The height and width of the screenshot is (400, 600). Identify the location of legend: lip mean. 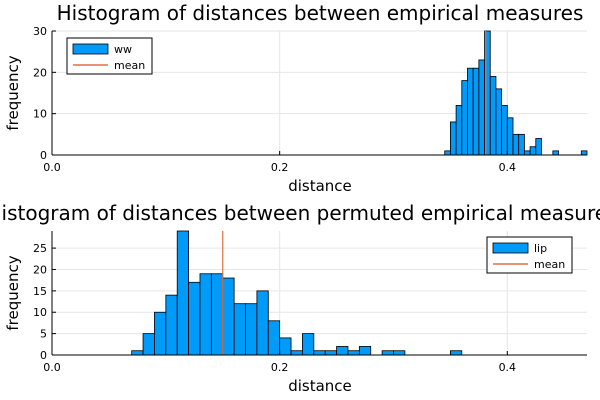
(529, 255).